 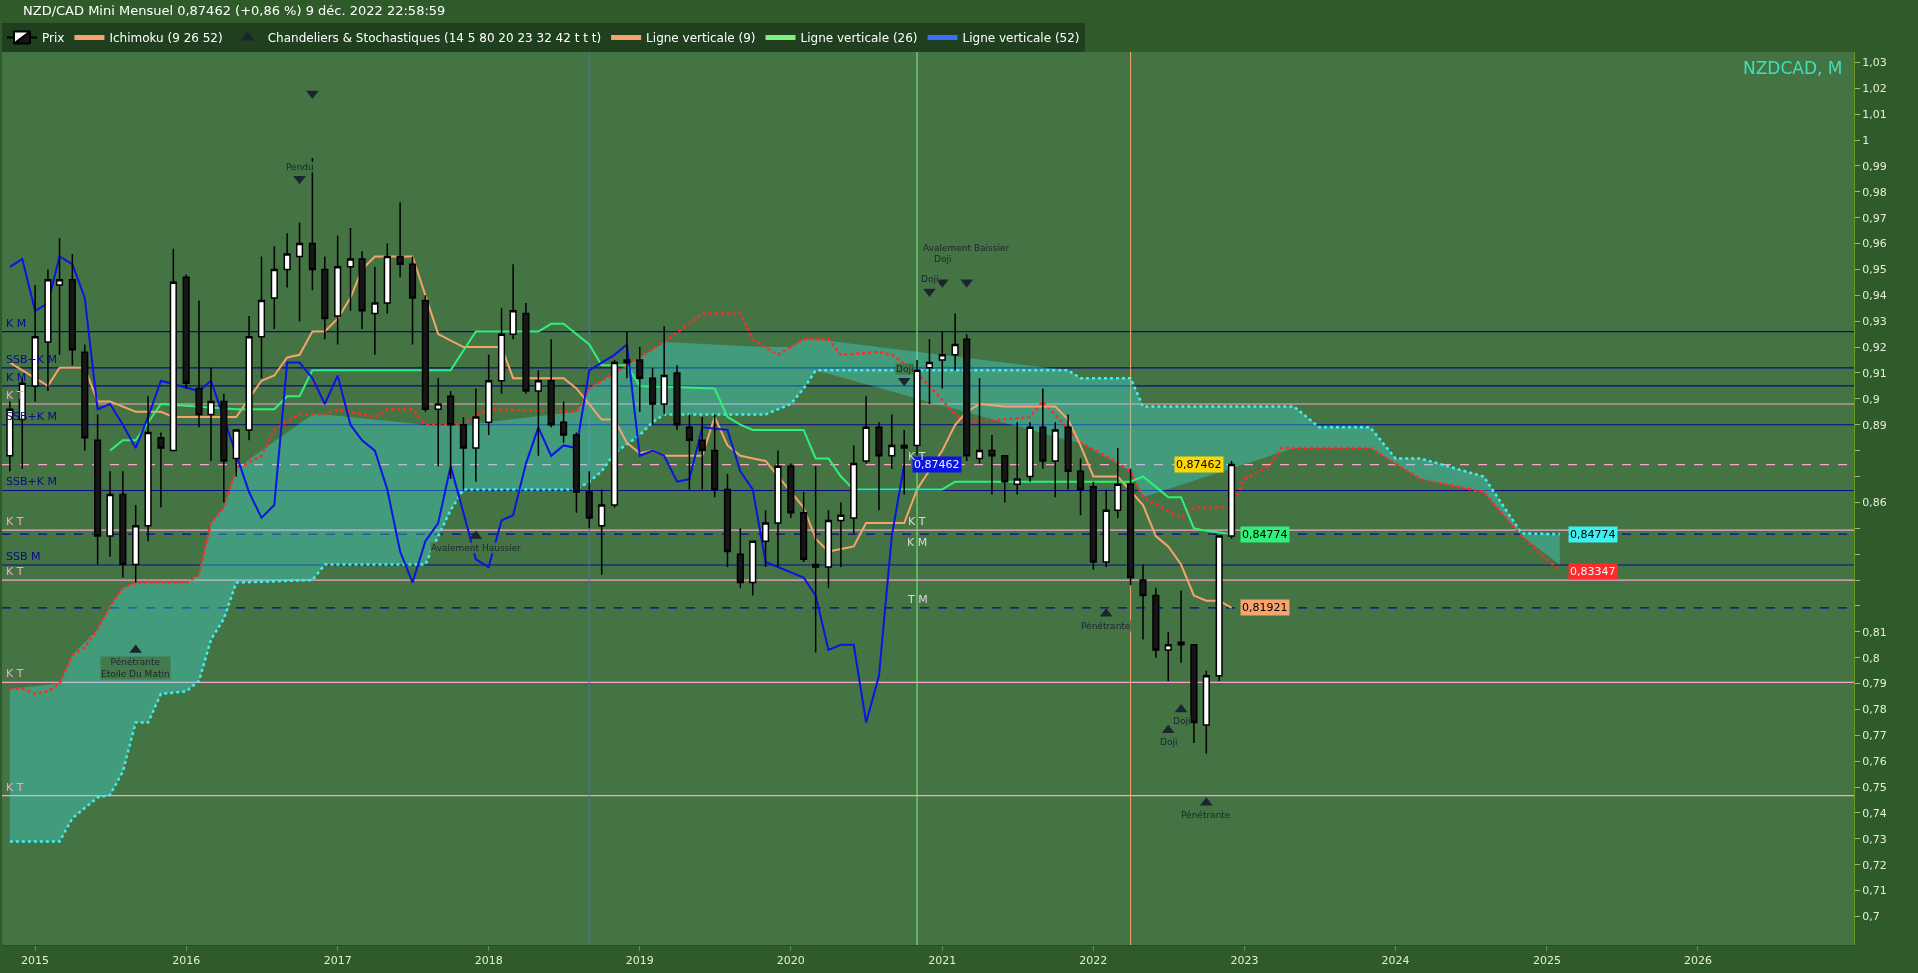 I want to click on ref-line-label: K M, so click(x=16, y=377).